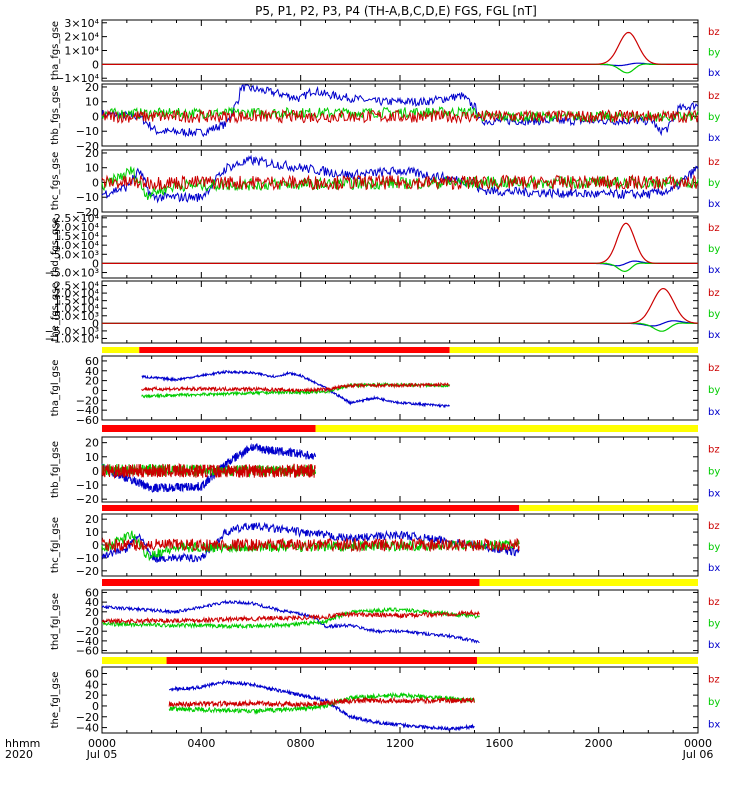 The width and height of the screenshot is (750, 800). What do you see at coordinates (385, 183) in the screenshot?
I see `thc_fgs_gse-panel: 20 100 −10 −20 thc_fgs_gse bz by bx` at bounding box center [385, 183].